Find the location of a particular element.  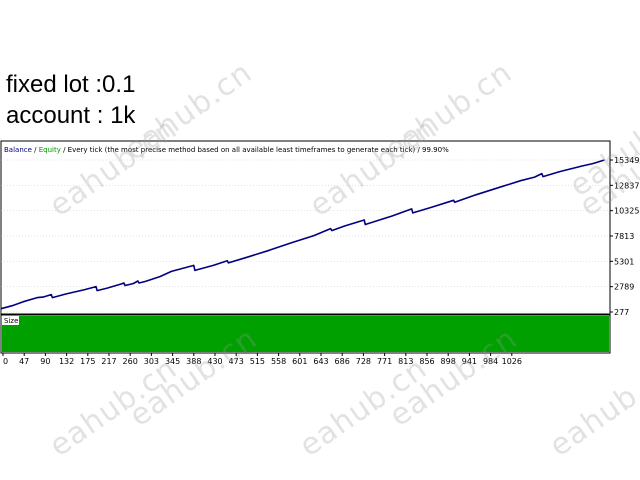

x-tick-label: 558 is located at coordinates (278, 361).